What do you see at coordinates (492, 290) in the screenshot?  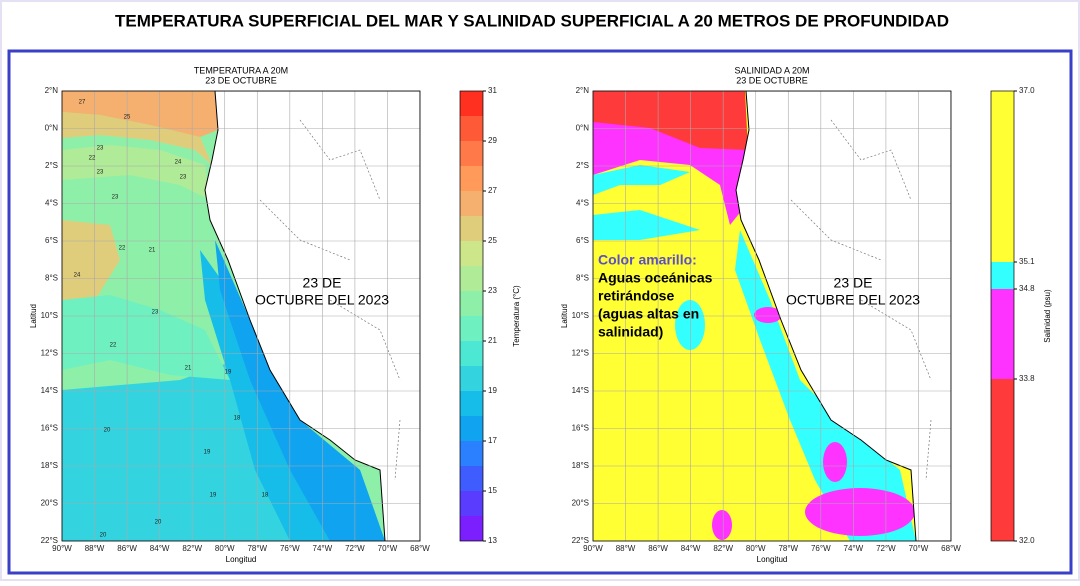 I see `colorbar-tick-label: 23` at bounding box center [492, 290].